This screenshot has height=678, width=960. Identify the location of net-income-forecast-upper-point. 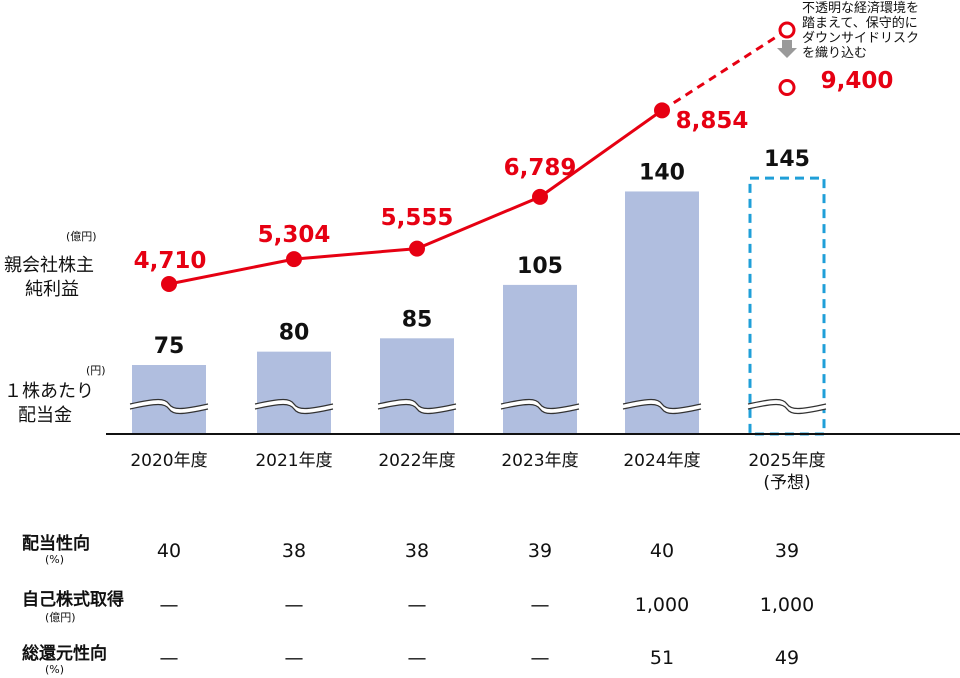
(787, 30).